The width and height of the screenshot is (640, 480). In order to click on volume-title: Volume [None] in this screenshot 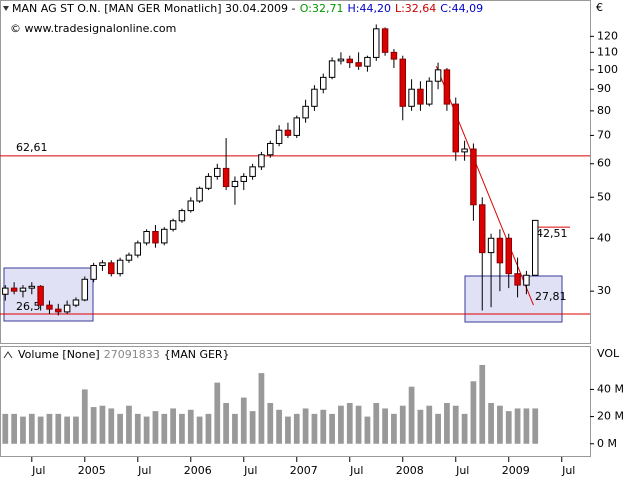, I will do `click(59, 354)`.